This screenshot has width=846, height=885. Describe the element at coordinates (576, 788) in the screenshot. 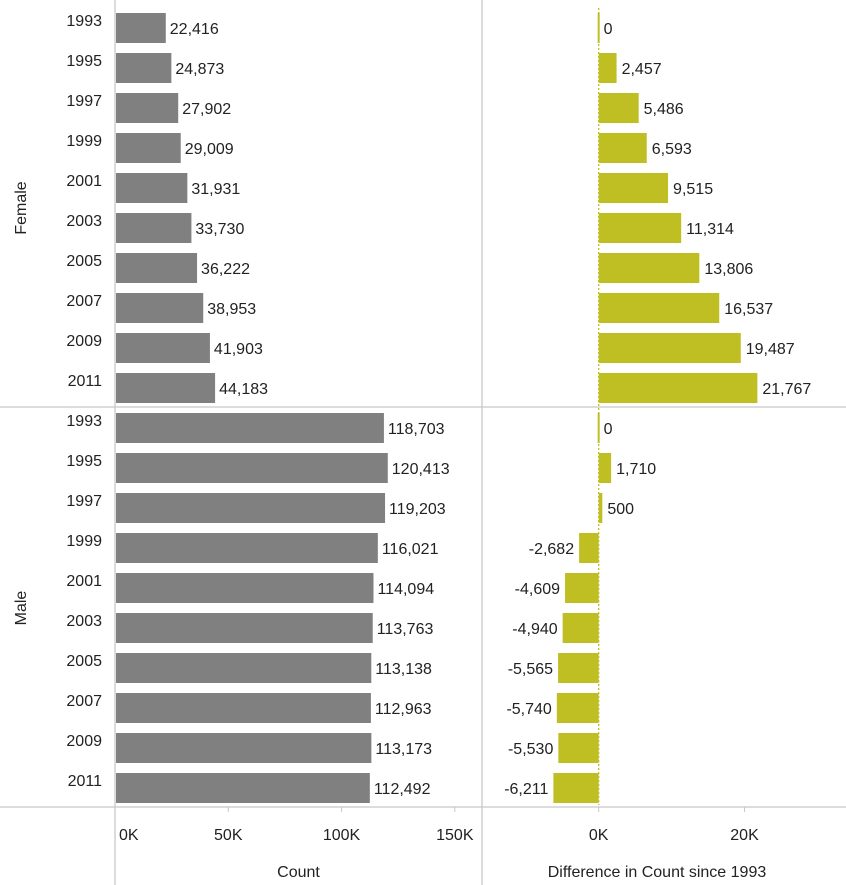

I see `difference-bar-male-2011` at that location.